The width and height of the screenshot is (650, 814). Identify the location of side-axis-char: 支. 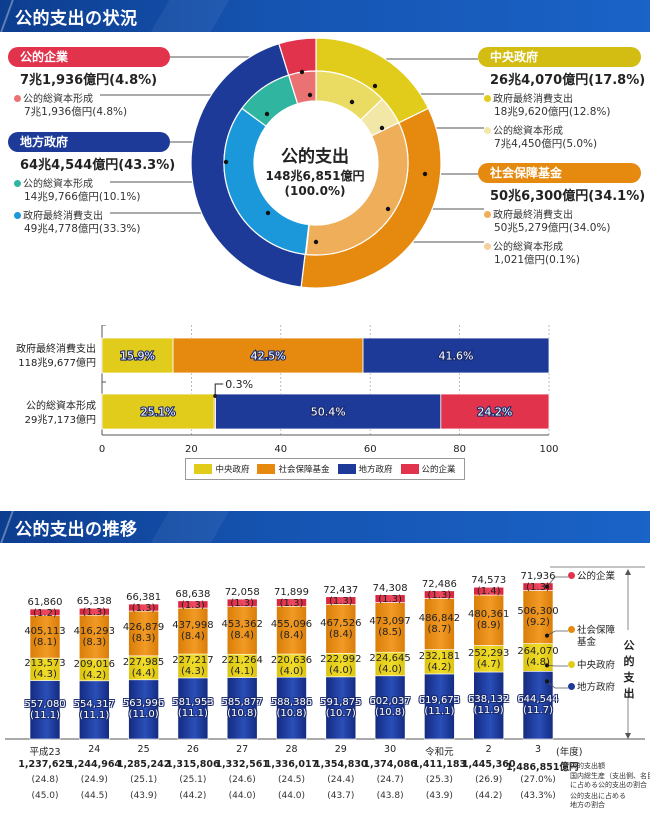
(629, 677).